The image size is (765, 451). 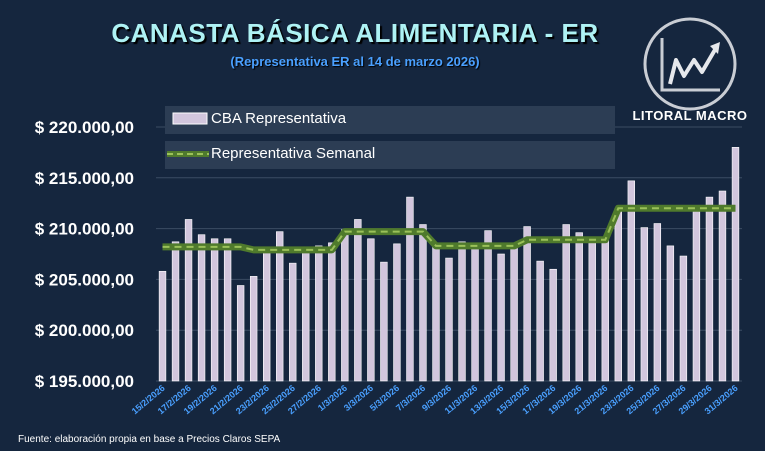 What do you see at coordinates (84, 178) in the screenshot?
I see `y-tick-label: $ 215.000,00` at bounding box center [84, 178].